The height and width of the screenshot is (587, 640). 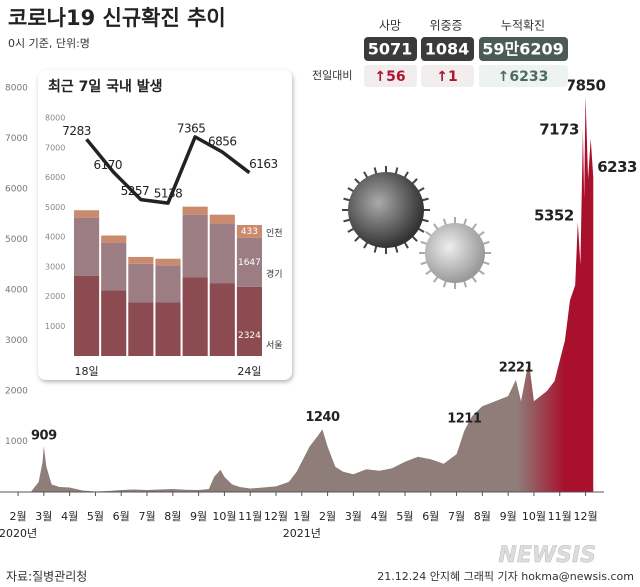 I want to click on line-value-label: 5138, so click(x=168, y=194).